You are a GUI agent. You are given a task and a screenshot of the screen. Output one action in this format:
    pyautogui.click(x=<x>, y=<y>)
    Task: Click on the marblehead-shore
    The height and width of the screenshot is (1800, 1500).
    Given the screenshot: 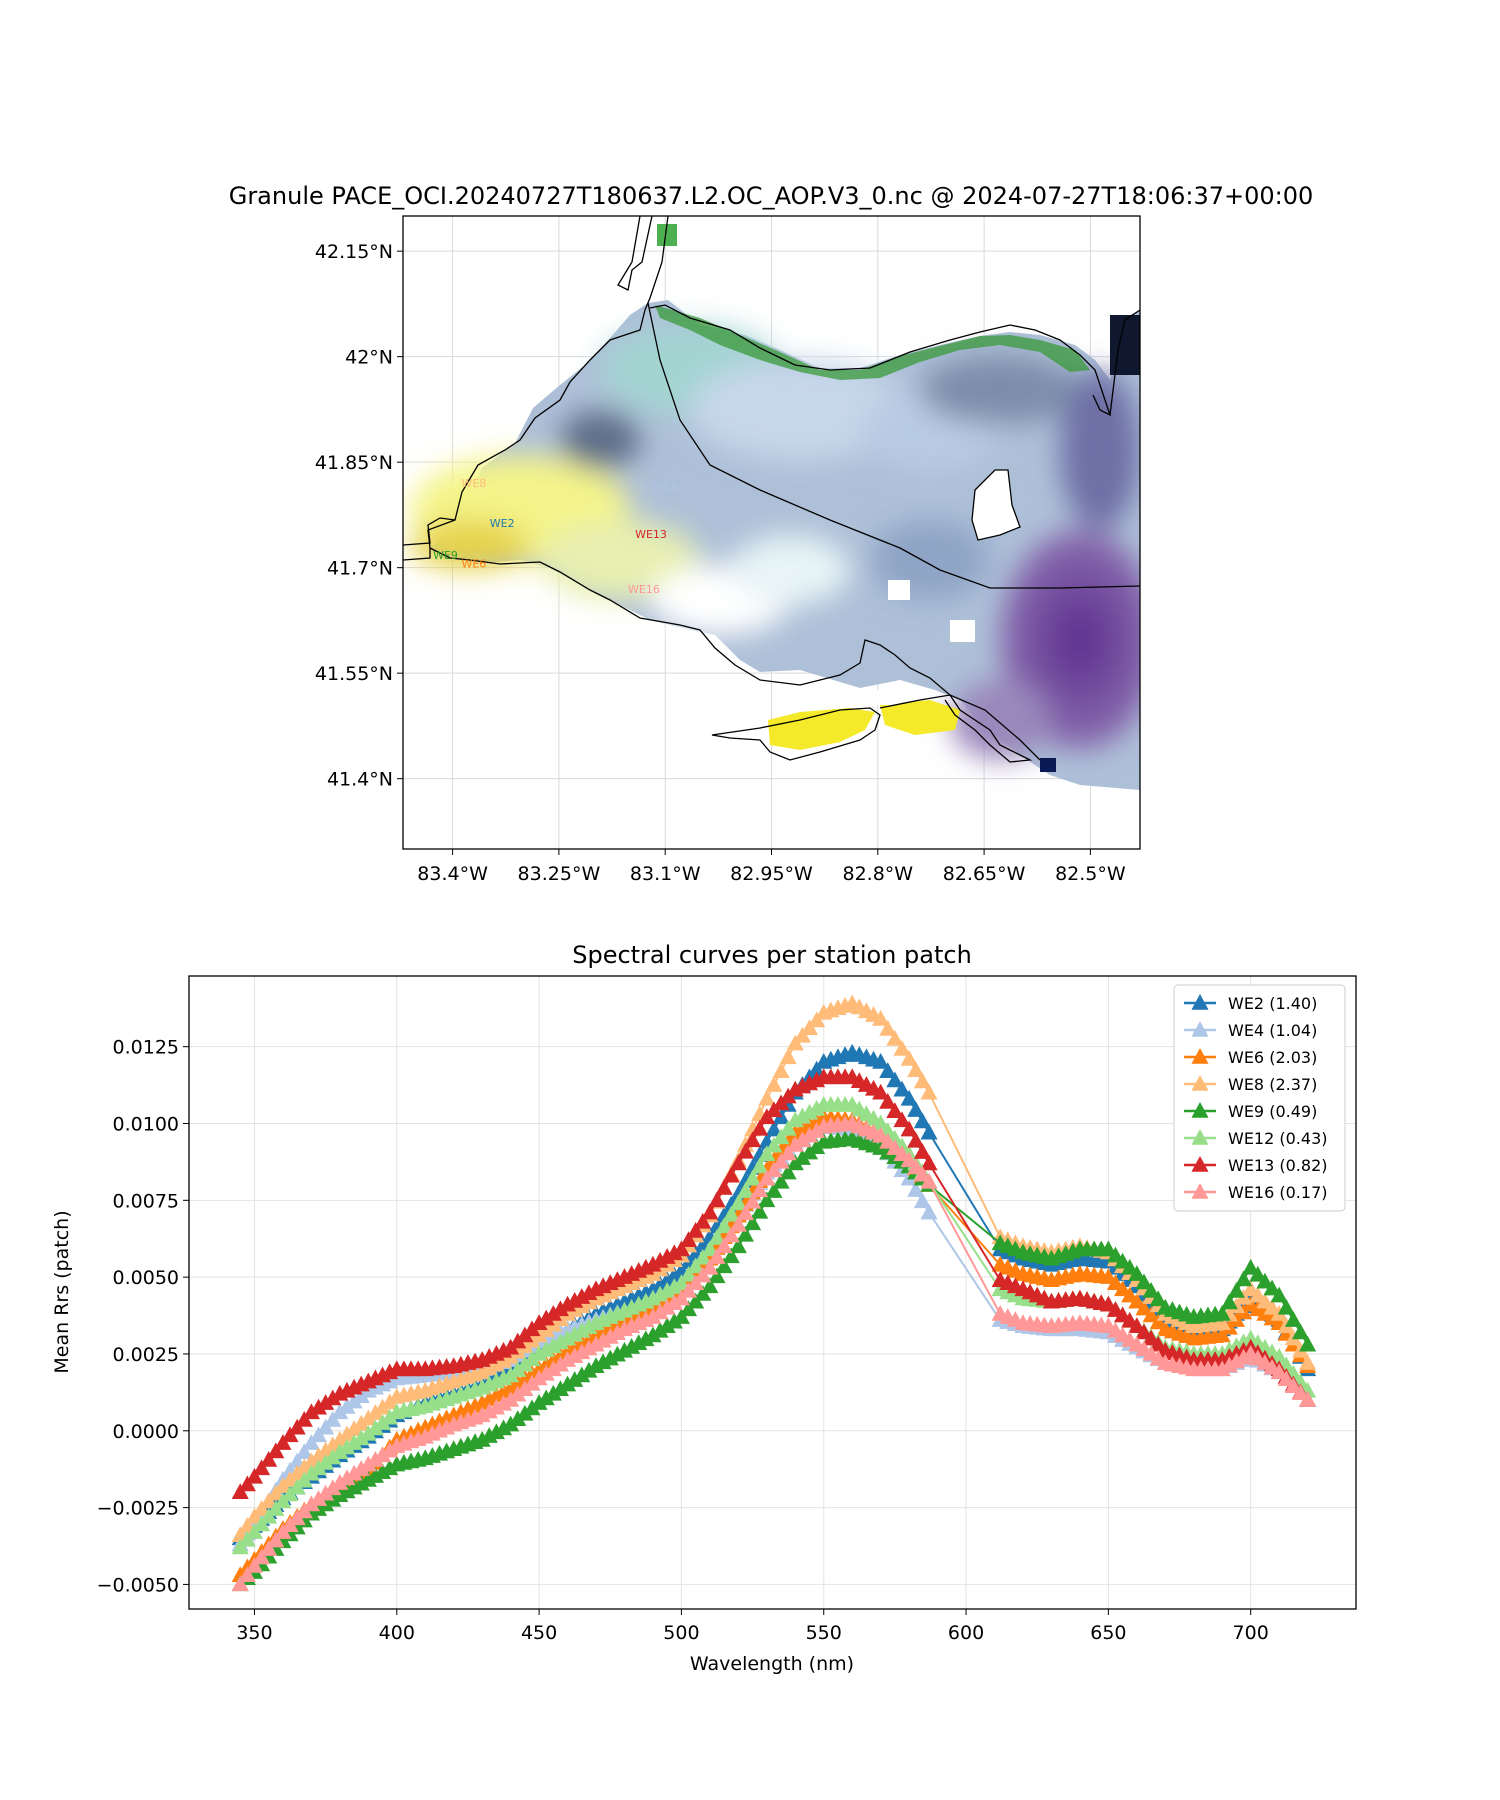 What is the action you would take?
    pyautogui.click(x=960, y=727)
    